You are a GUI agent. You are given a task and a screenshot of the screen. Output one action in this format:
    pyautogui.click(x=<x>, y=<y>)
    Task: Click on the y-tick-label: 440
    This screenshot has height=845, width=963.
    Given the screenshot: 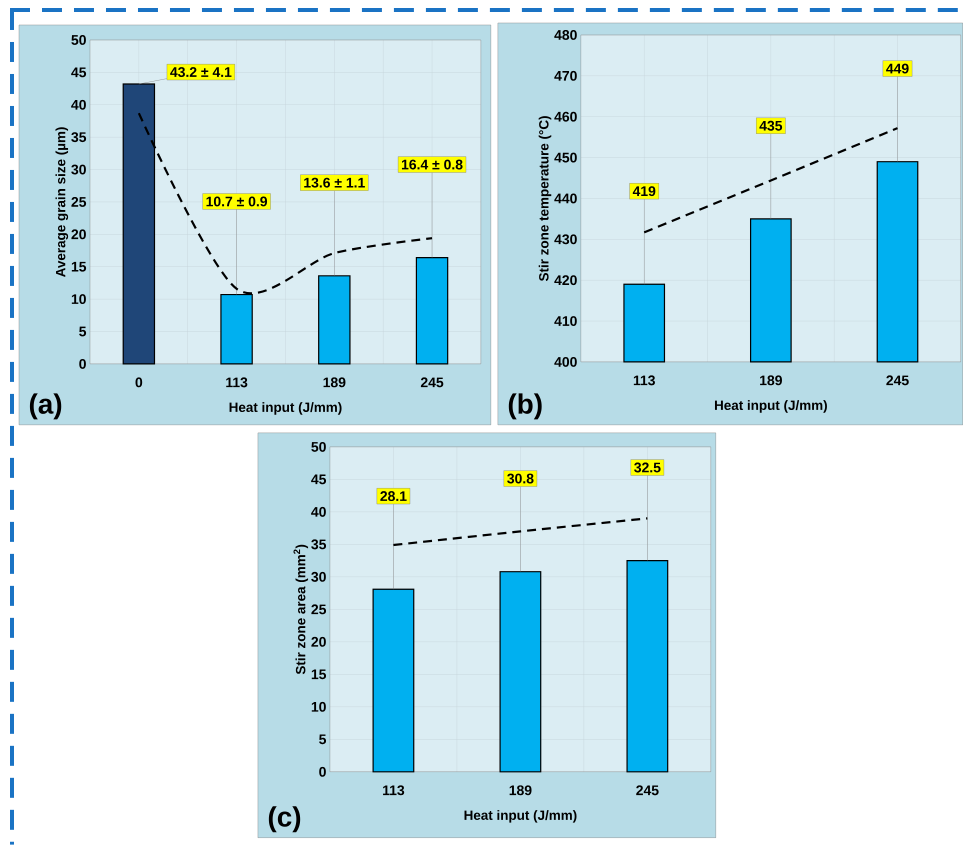 What is the action you would take?
    pyautogui.click(x=565, y=199)
    